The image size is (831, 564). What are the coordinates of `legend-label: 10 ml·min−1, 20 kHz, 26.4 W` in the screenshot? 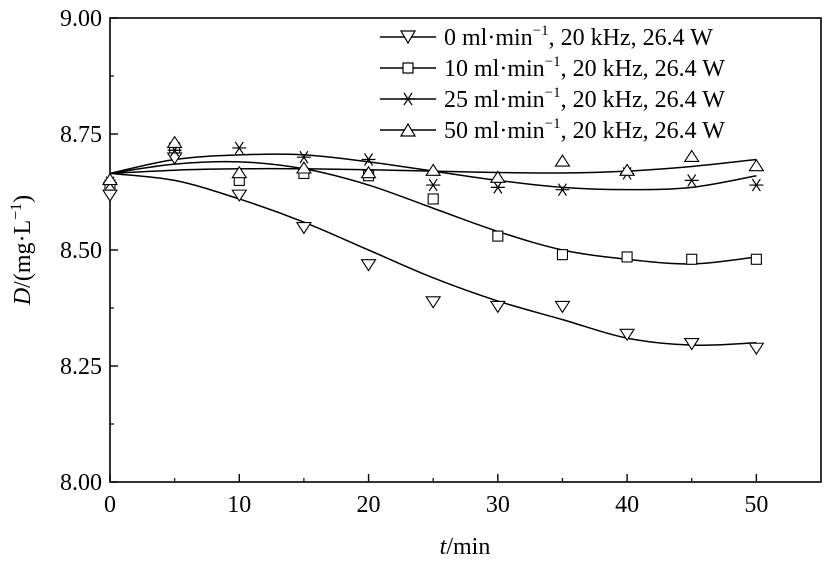 It's located at (584, 68).